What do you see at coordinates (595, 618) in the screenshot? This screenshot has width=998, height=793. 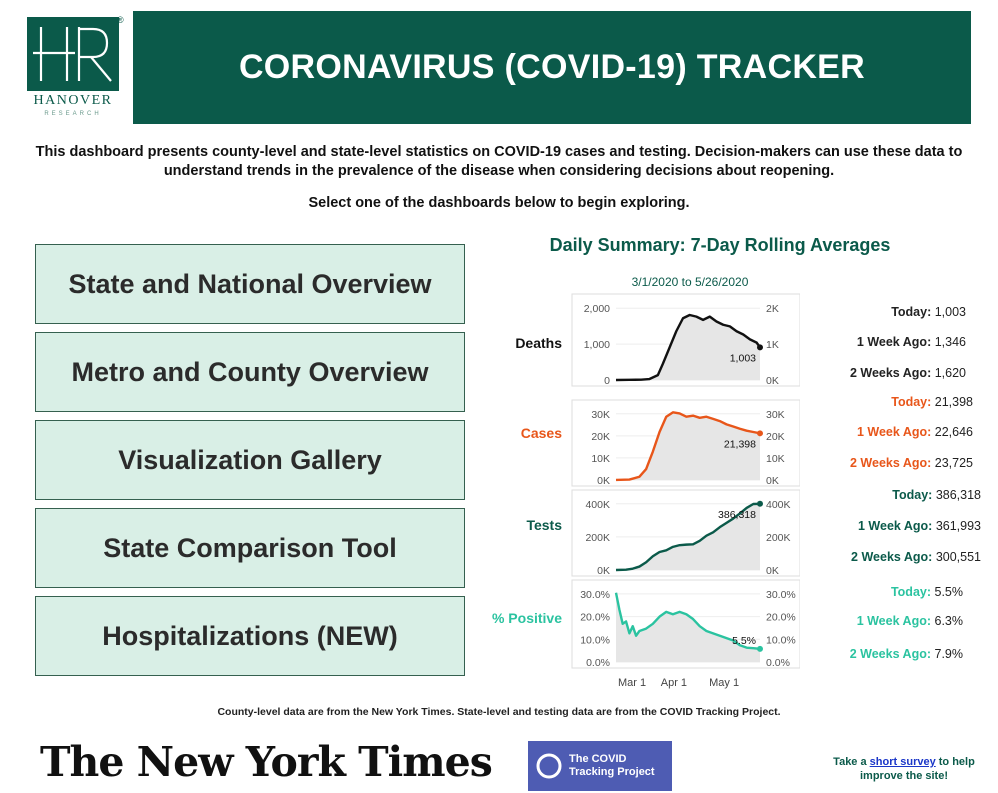 I see `positive-ytick-left: 20.0%` at bounding box center [595, 618].